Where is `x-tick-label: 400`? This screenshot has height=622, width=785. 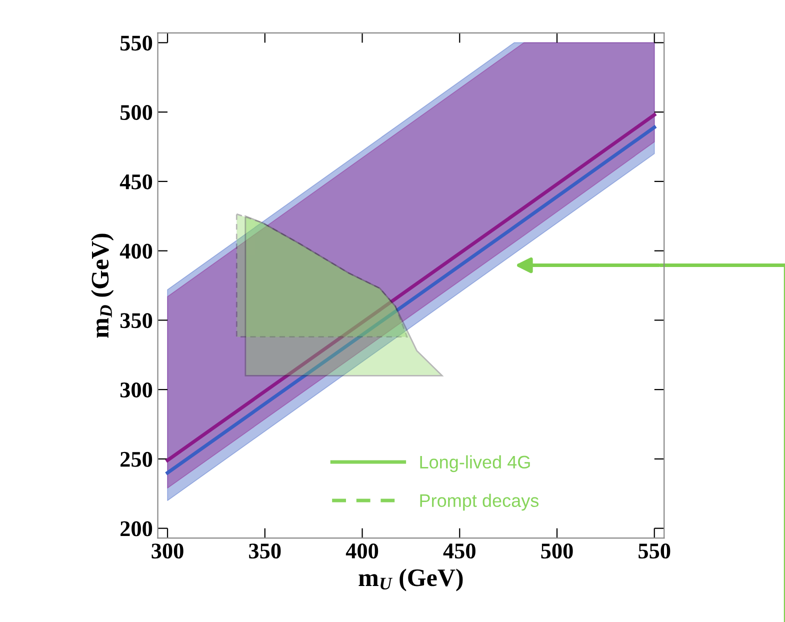
x-tick-label: 400 is located at coordinates (362, 551).